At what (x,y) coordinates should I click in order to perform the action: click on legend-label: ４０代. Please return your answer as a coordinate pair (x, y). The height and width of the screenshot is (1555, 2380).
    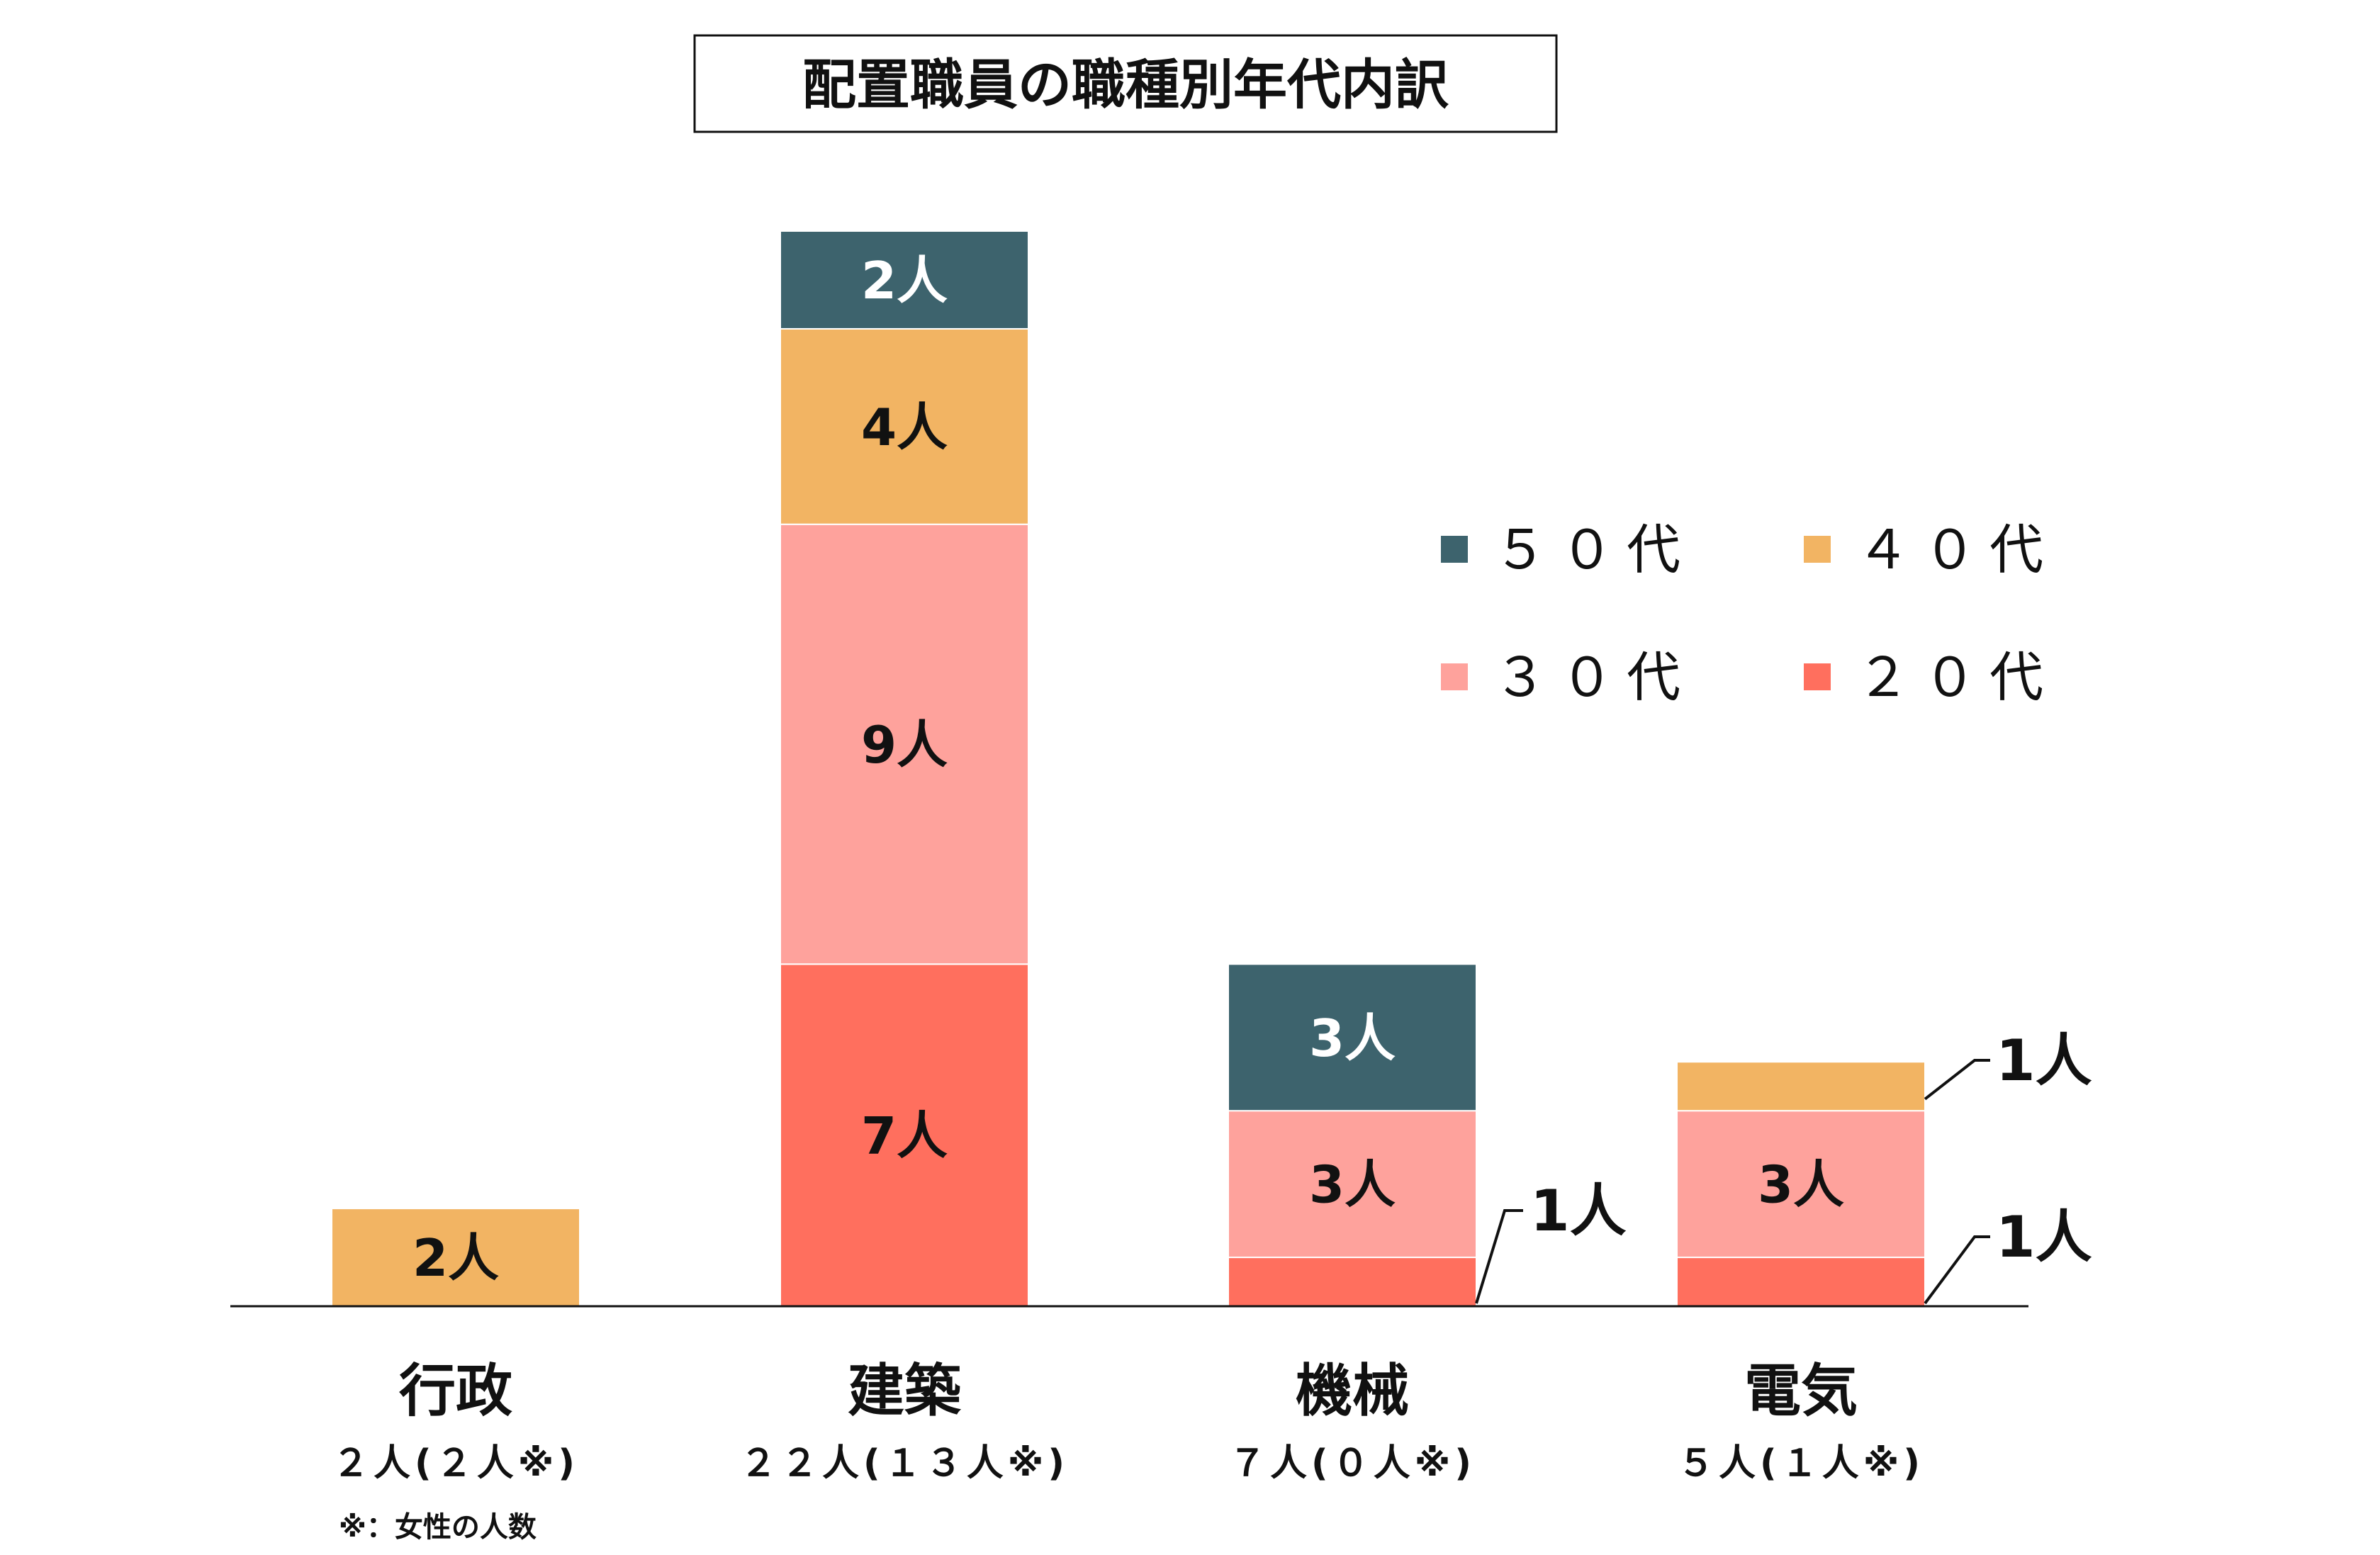
    Looking at the image, I should click on (1956, 549).